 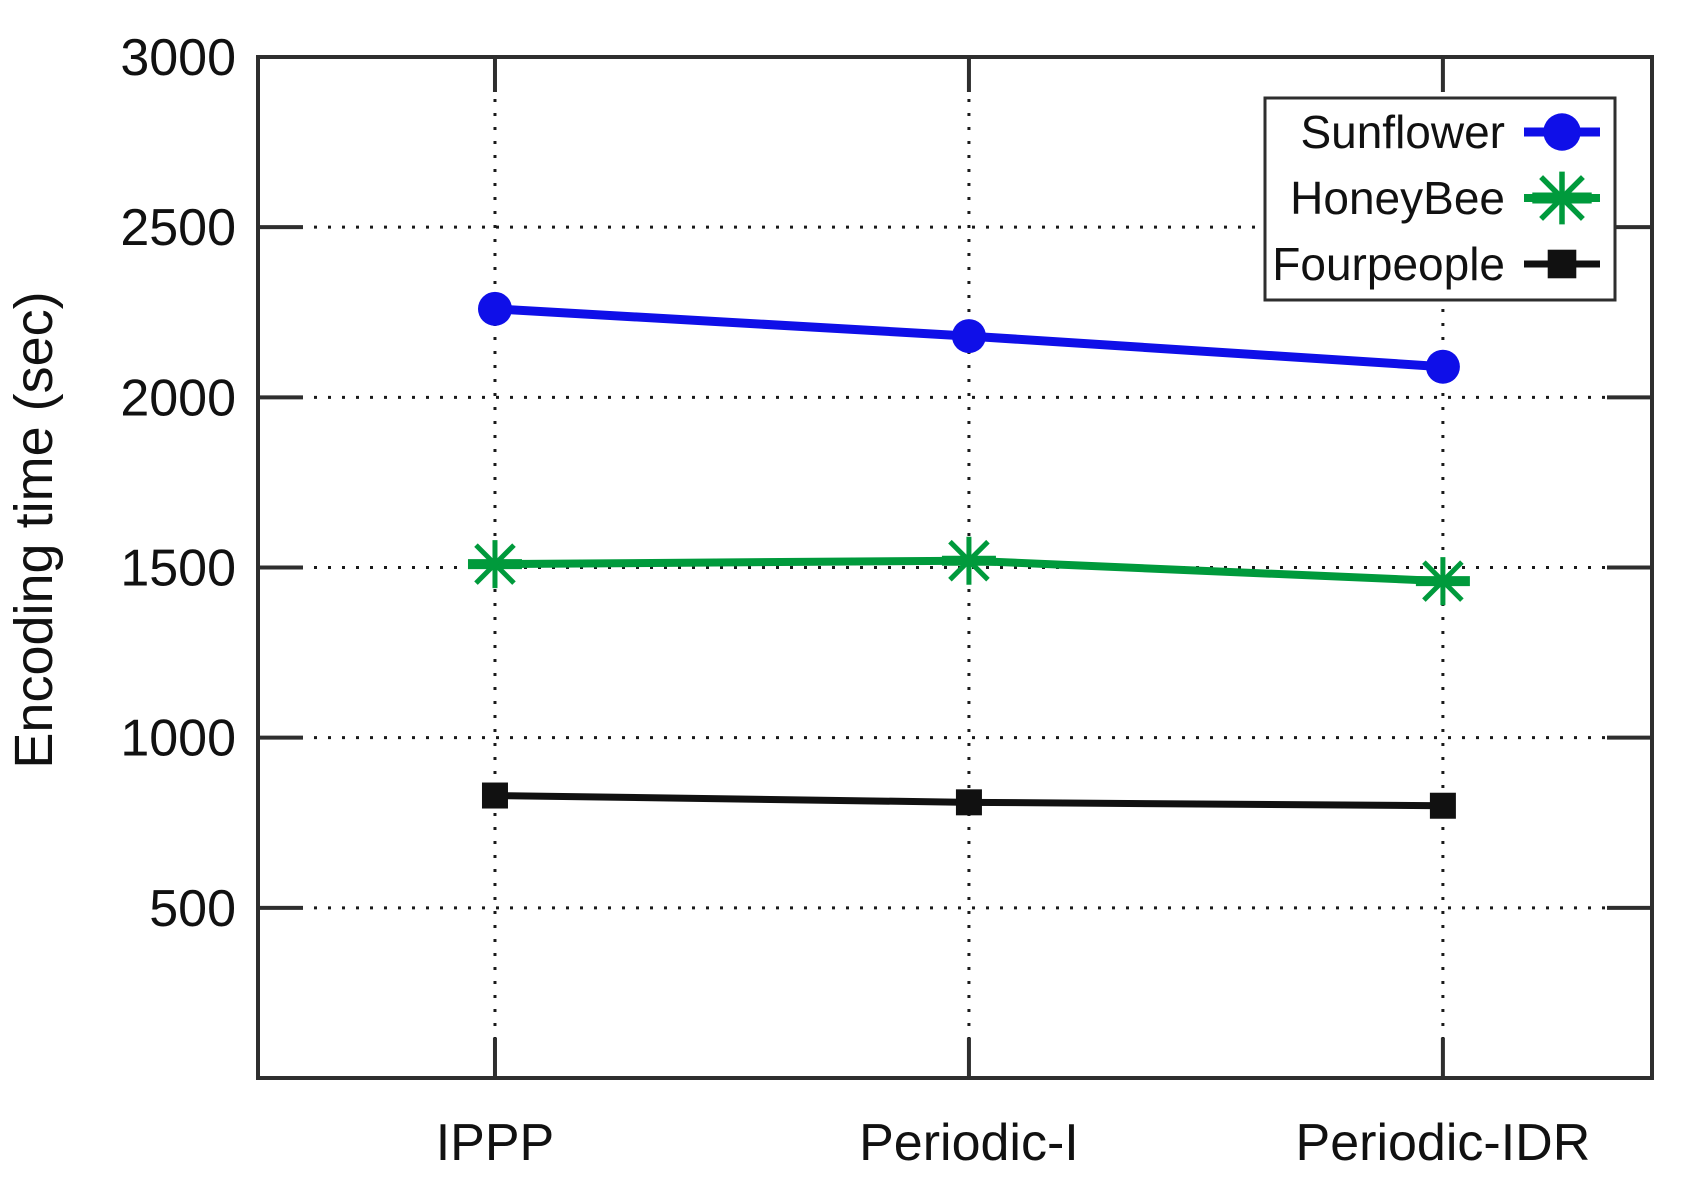 What do you see at coordinates (1443, 1143) in the screenshot?
I see `x-tick-label-Periodic-IDR: Periodic-IDR` at bounding box center [1443, 1143].